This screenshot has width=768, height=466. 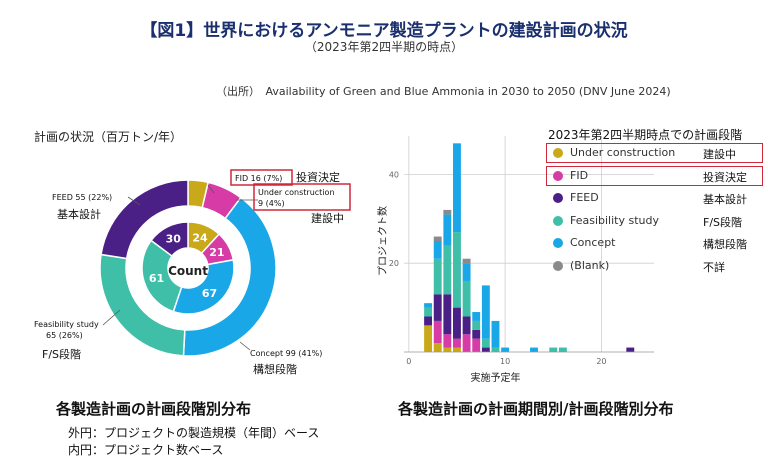 I want to click on legend-marker-feed, so click(x=558, y=198).